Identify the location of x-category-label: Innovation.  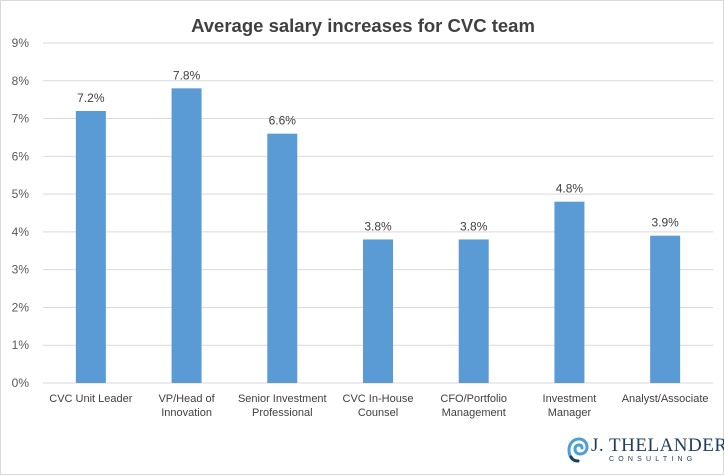
(186, 413).